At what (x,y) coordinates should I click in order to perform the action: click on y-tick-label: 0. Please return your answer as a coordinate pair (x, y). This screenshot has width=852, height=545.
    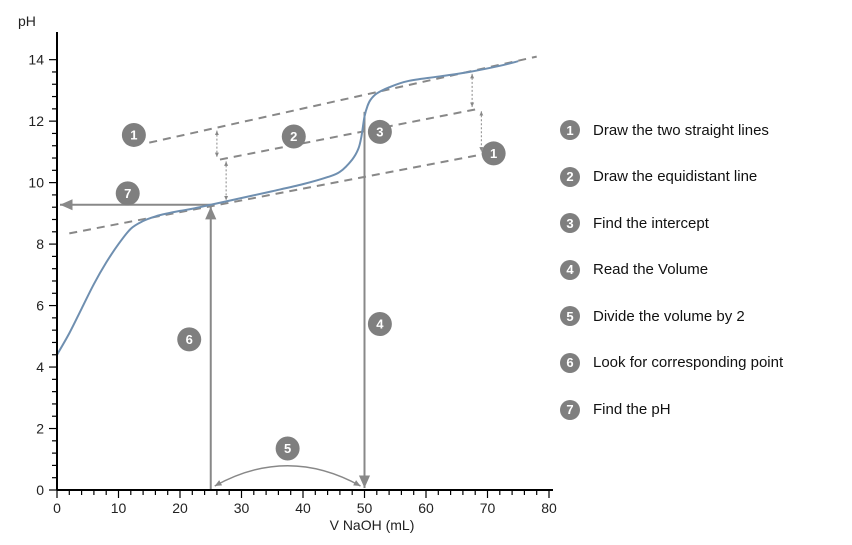
    Looking at the image, I should click on (40, 490).